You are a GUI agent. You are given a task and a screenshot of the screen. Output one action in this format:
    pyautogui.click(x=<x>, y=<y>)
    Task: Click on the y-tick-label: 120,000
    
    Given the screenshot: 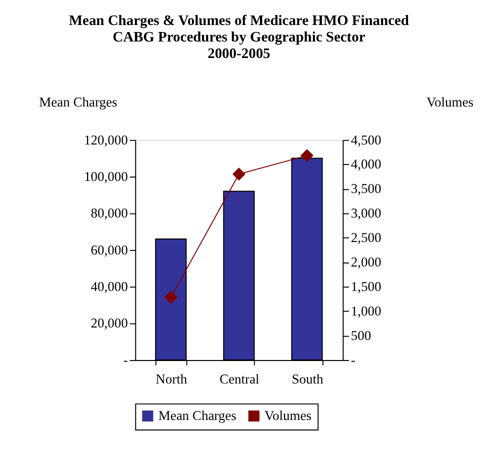 What is the action you would take?
    pyautogui.click(x=106, y=140)
    